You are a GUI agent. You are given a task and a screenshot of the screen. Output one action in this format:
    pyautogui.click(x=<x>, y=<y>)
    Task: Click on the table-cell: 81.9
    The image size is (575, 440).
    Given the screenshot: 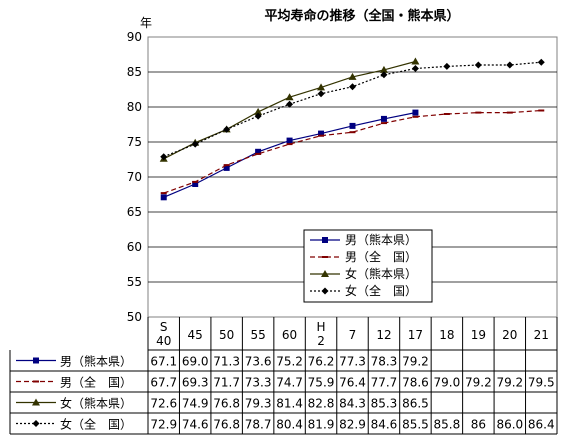 What is the action you would take?
    pyautogui.click(x=321, y=425)
    